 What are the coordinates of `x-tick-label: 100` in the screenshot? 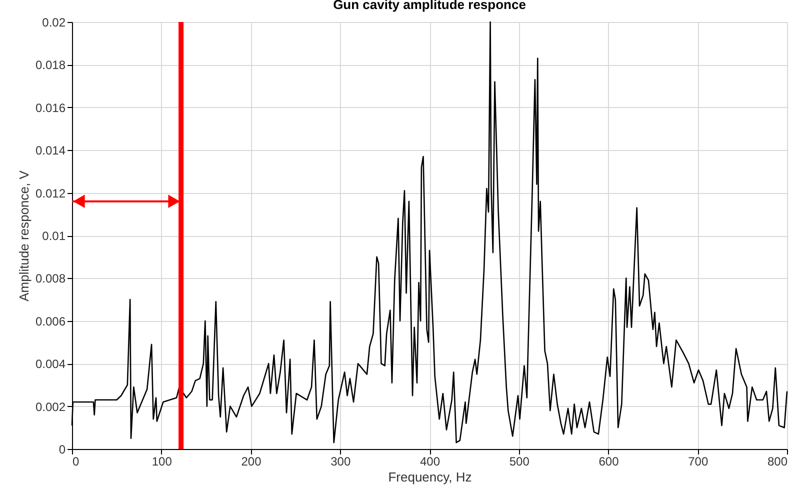 It's located at (162, 461).